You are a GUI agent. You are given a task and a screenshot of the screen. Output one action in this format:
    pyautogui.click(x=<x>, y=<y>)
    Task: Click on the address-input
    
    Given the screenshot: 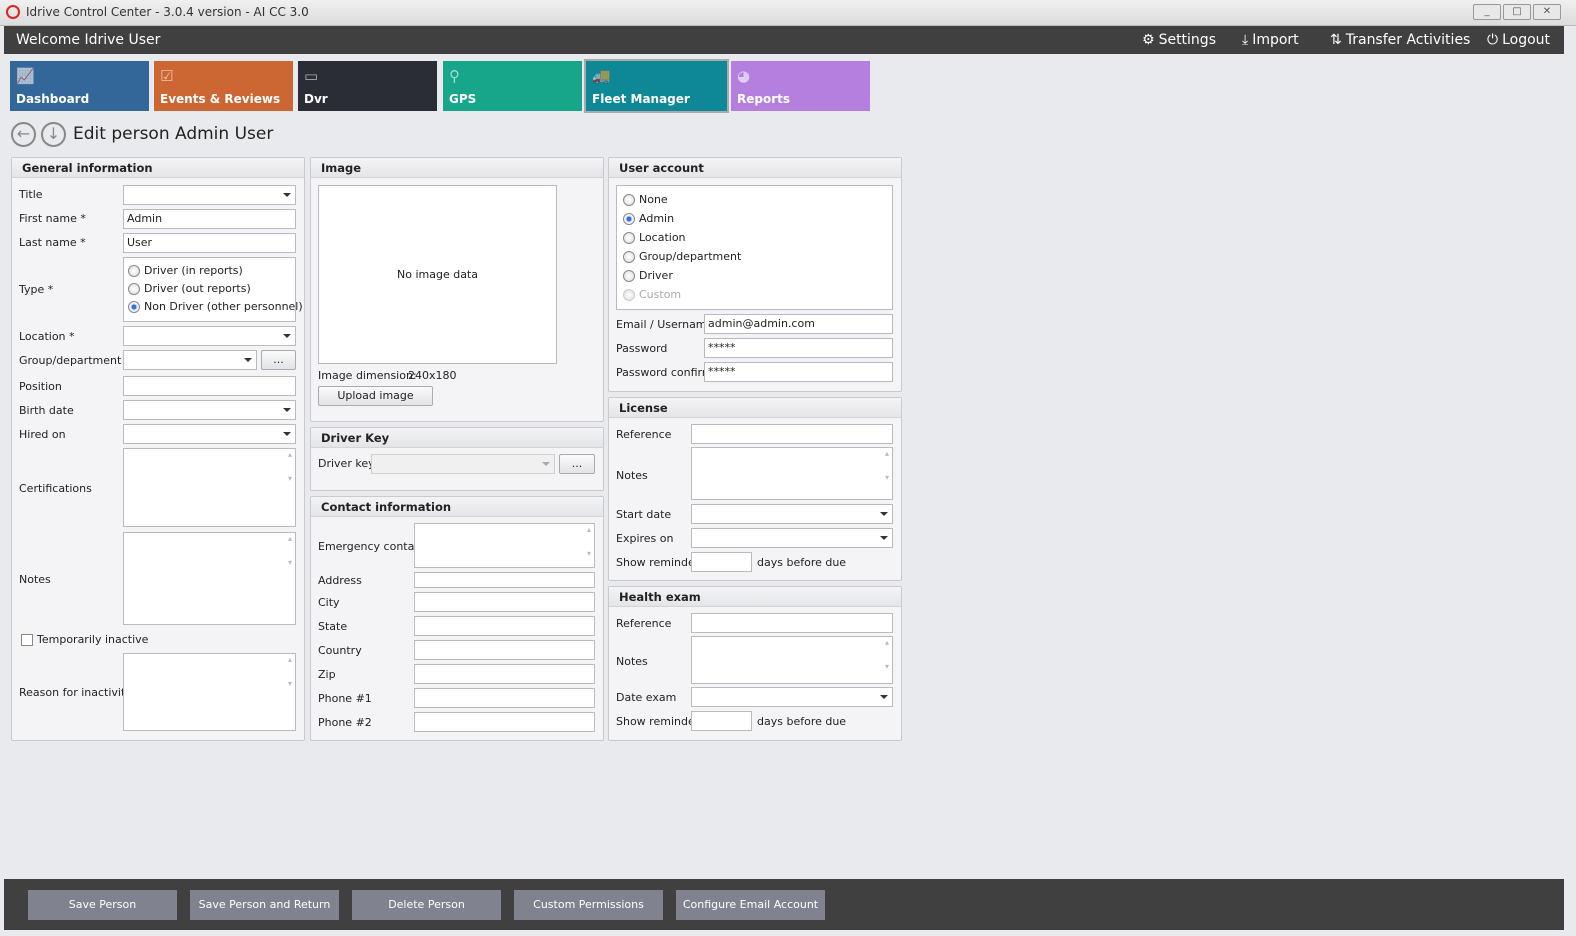 What is the action you would take?
    pyautogui.click(x=504, y=580)
    